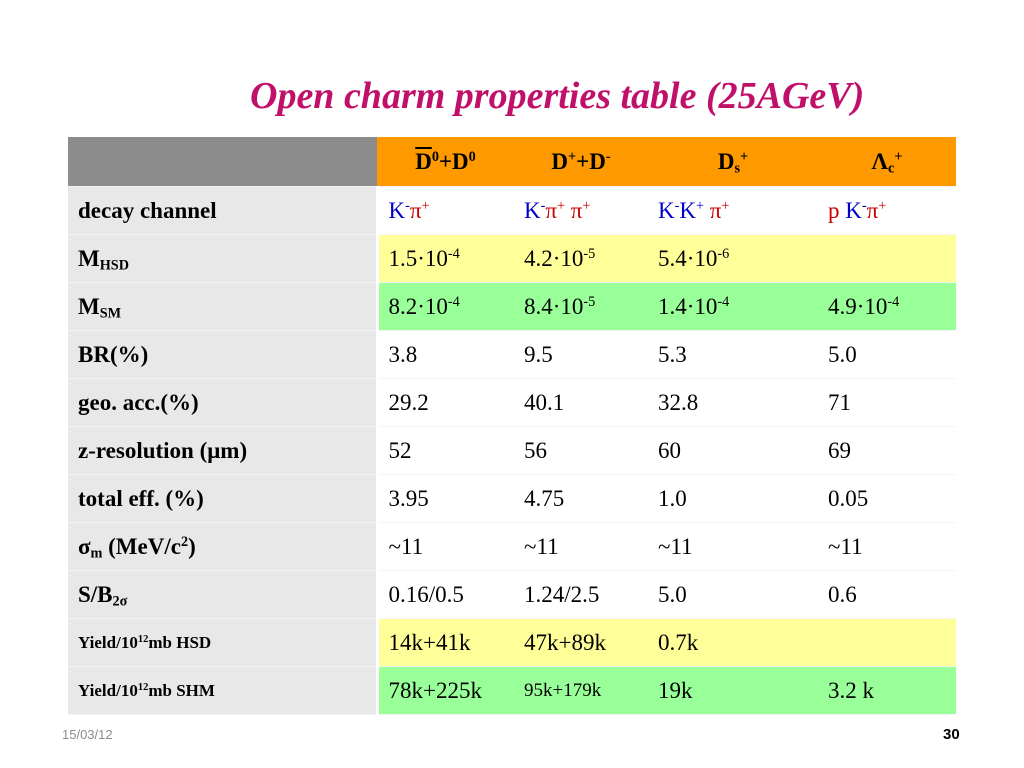 The height and width of the screenshot is (768, 1024). Describe the element at coordinates (445, 354) in the screenshot. I see `cell-d0: 3.8` at that location.